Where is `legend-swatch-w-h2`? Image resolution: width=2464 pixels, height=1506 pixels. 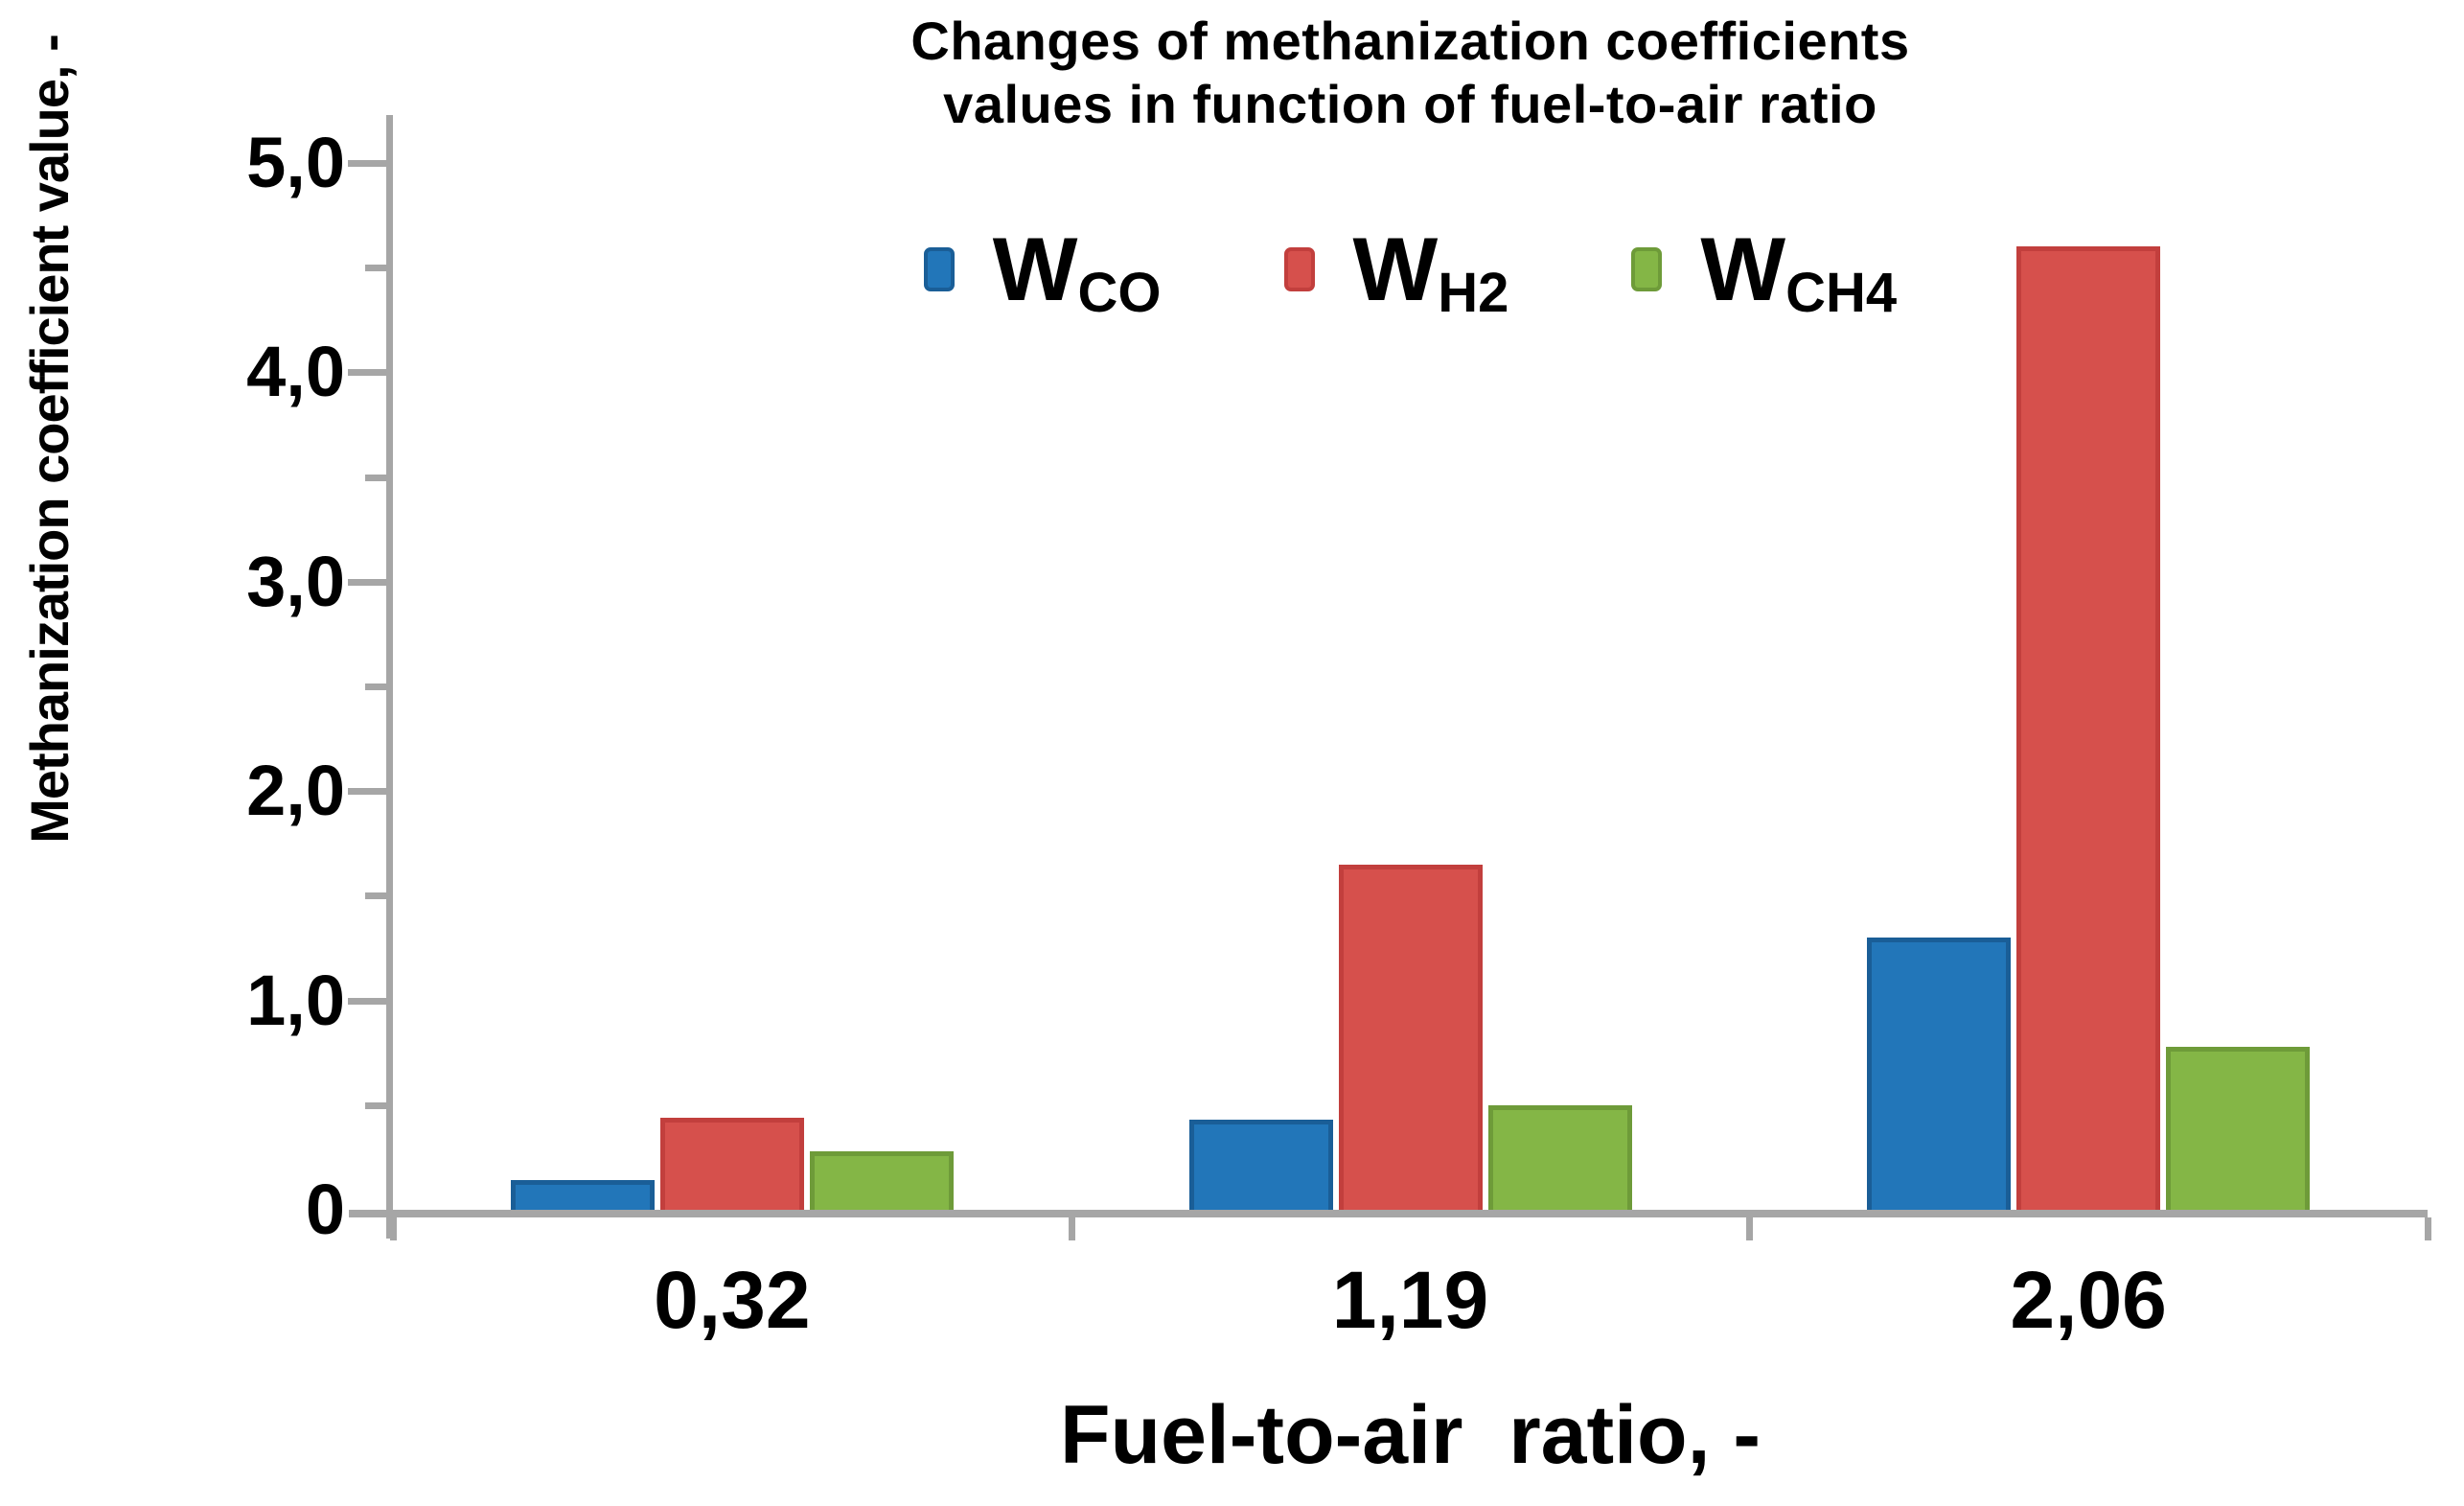
legend-swatch-w-h2 is located at coordinates (1299, 269).